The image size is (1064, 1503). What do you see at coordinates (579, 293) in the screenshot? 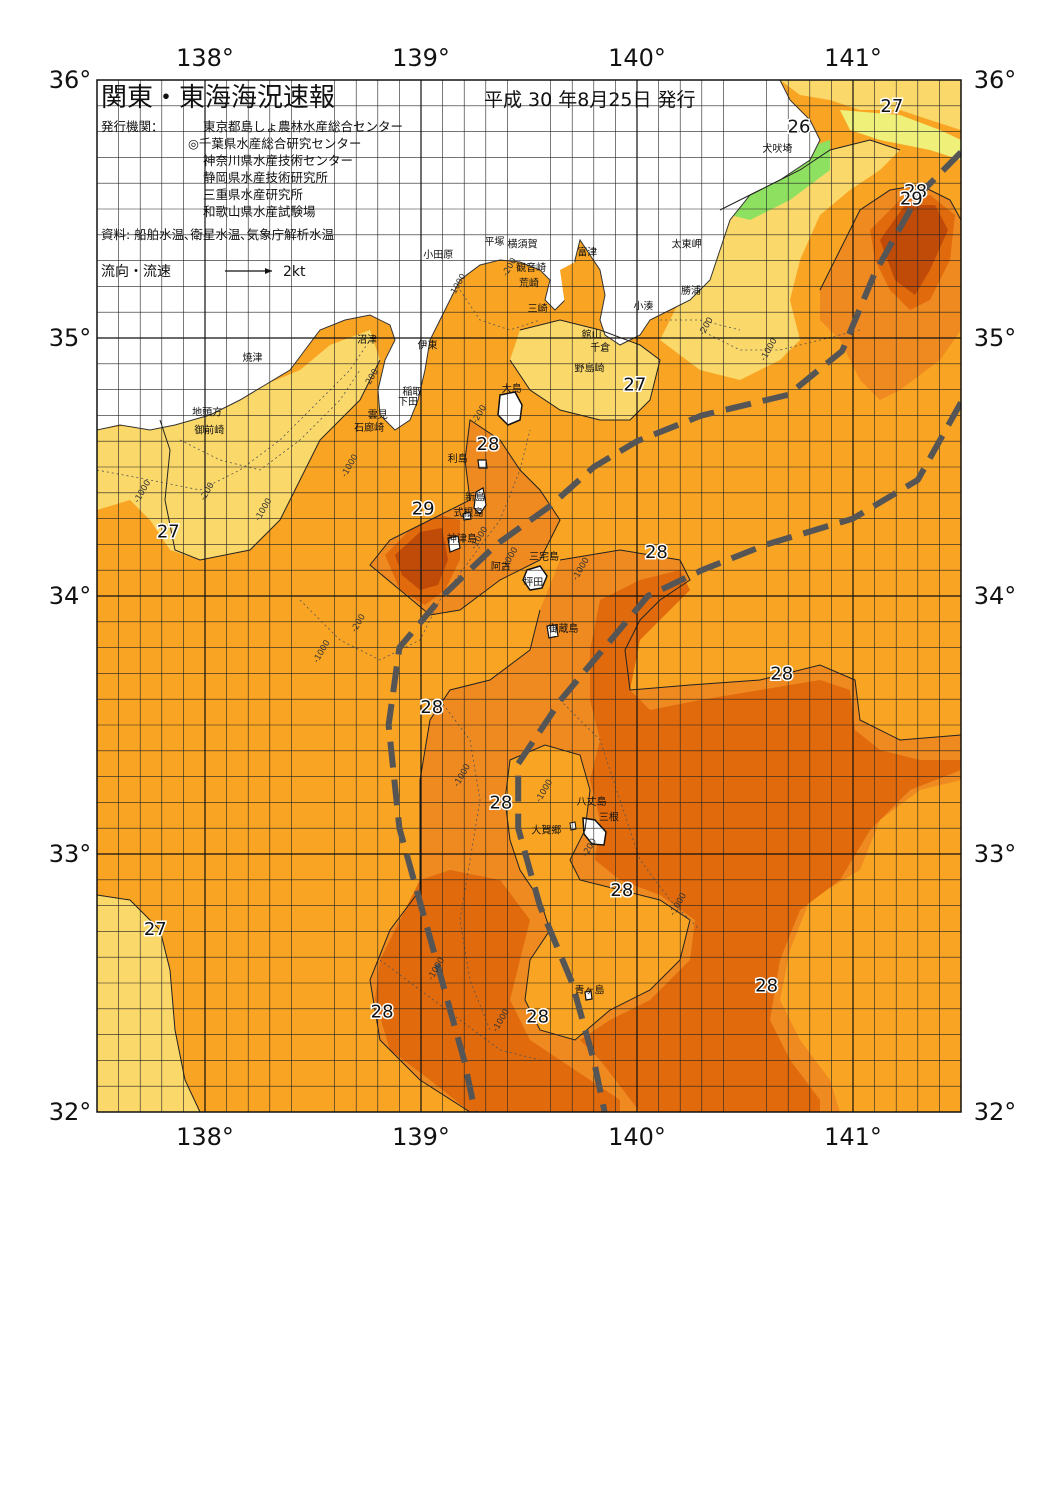
I see `tokyo-bay` at bounding box center [579, 293].